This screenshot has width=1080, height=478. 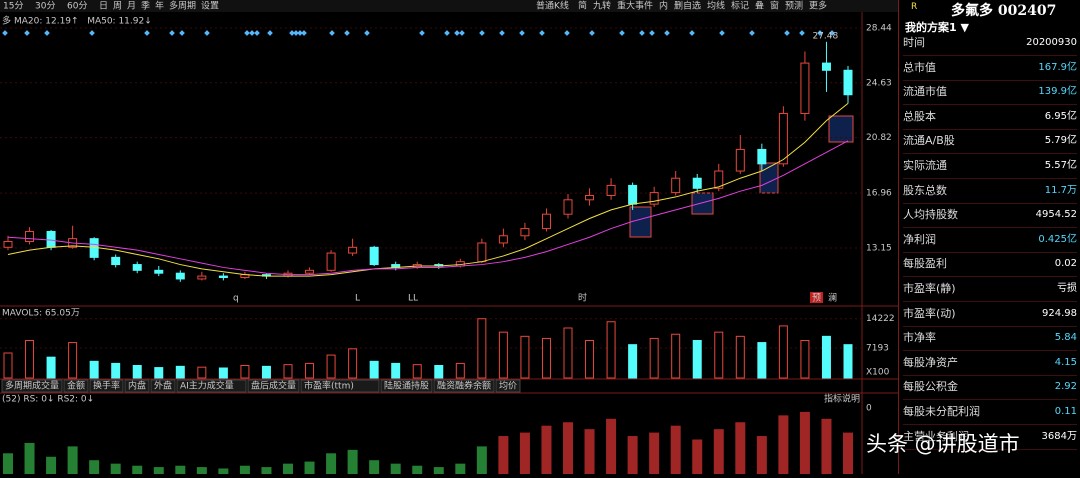 What do you see at coordinates (930, 215) in the screenshot?
I see `info-label: 人均持股数` at bounding box center [930, 215].